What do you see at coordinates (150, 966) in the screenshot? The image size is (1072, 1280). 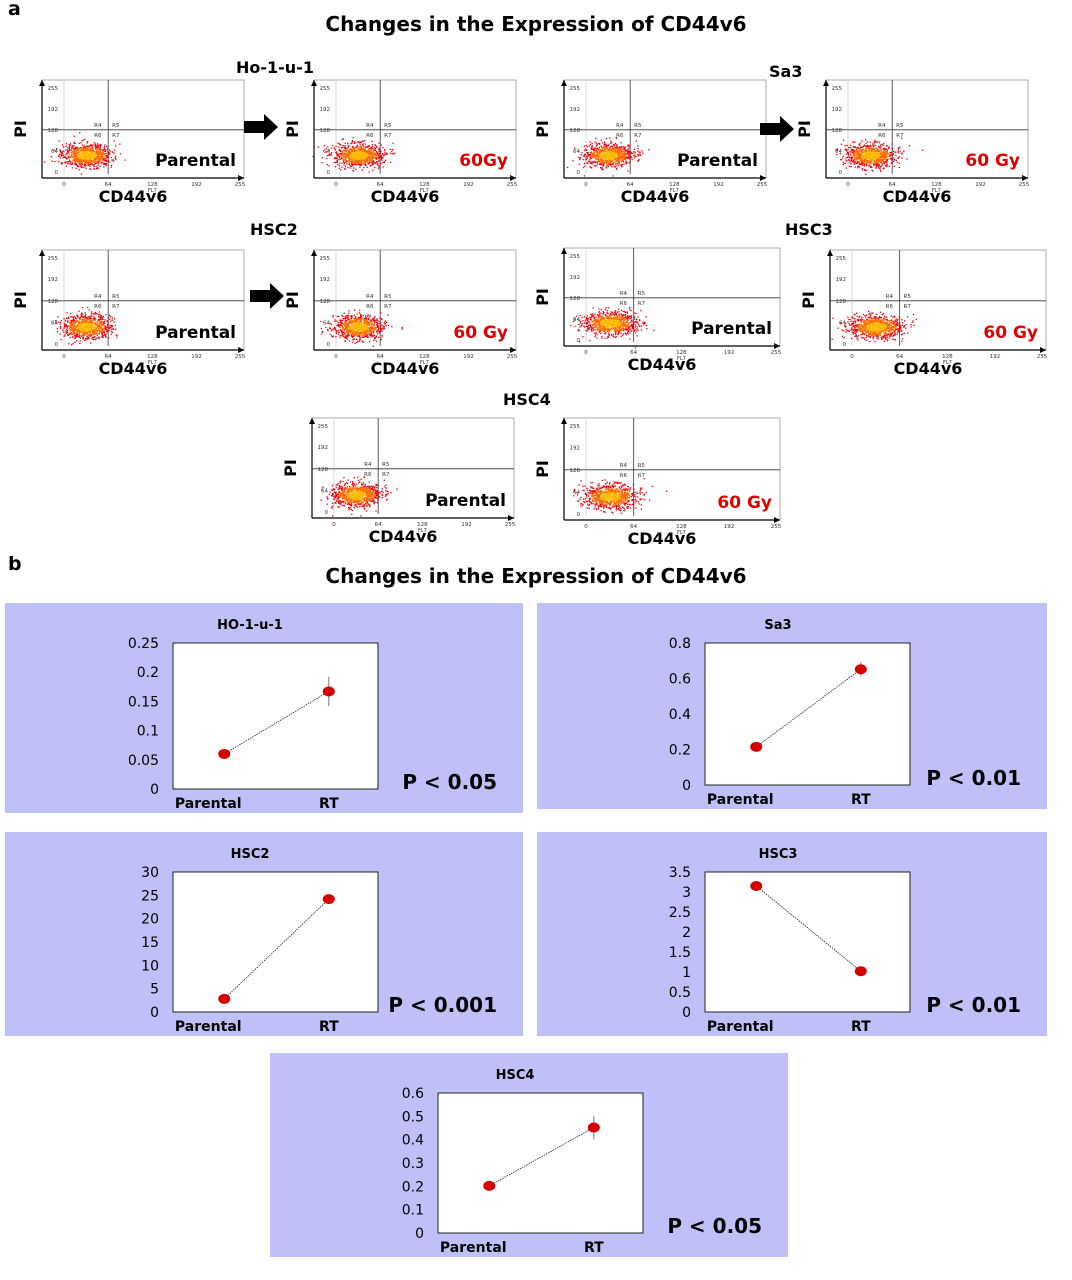 I see `y-tick-label: 10` at bounding box center [150, 966].